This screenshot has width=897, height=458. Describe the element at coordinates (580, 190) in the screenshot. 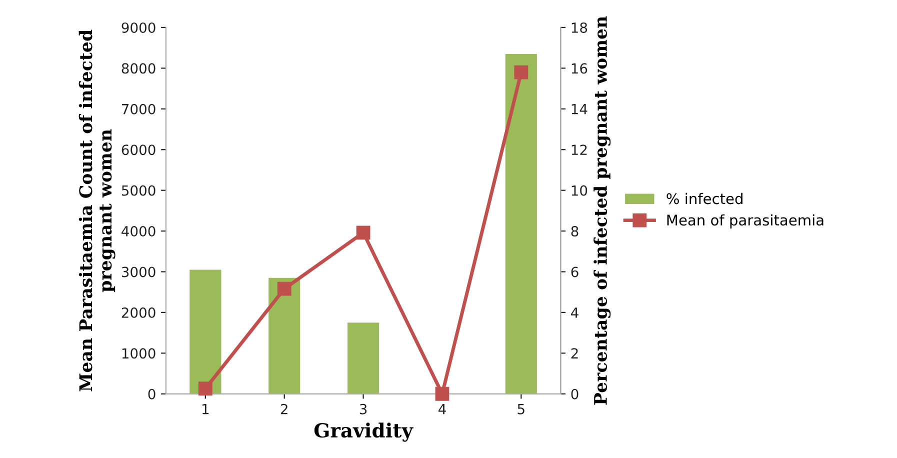

I see `y2-tick-label: 10` at that location.